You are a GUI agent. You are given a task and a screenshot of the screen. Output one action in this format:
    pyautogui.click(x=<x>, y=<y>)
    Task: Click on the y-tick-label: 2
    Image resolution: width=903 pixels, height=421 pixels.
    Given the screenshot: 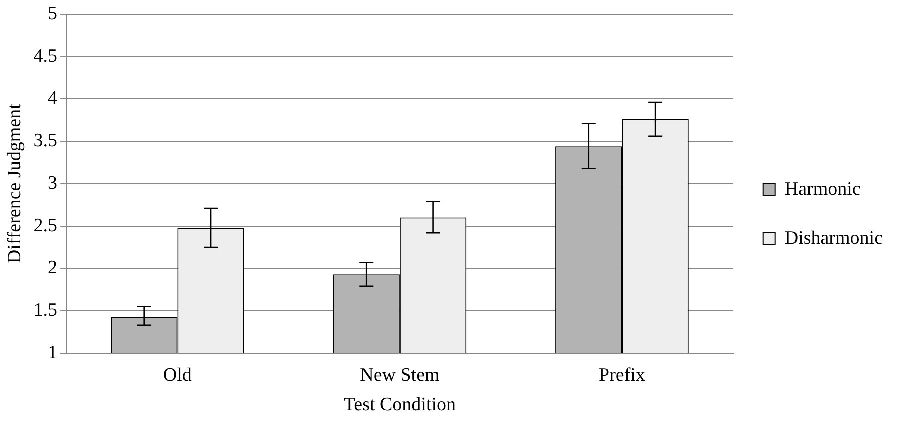 What is the action you would take?
    pyautogui.click(x=53, y=268)
    